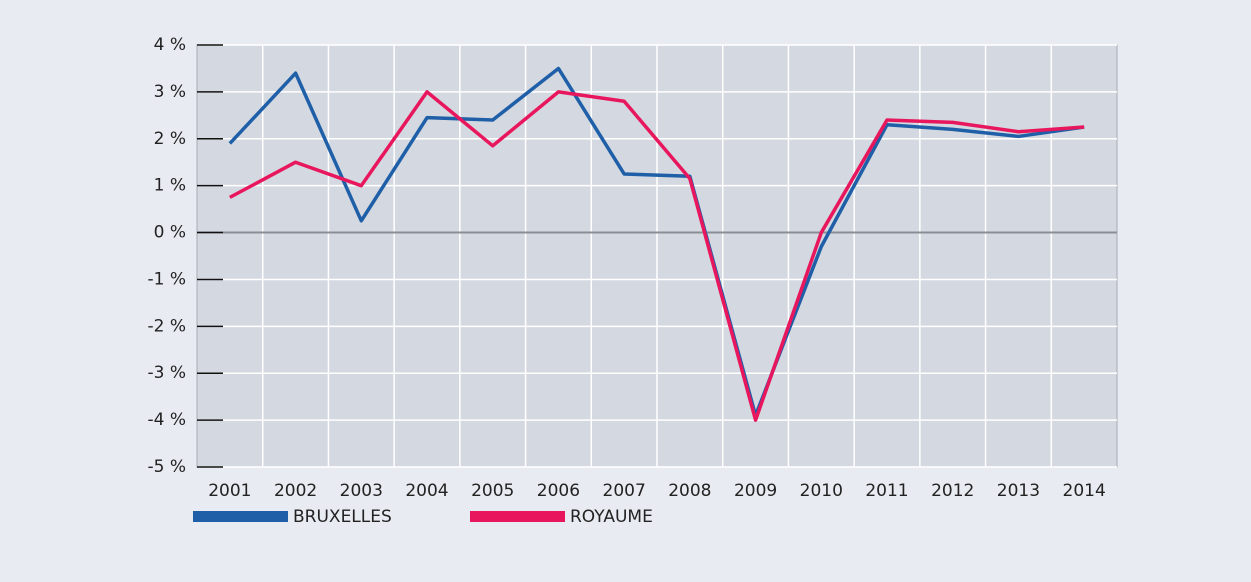 This screenshot has width=1251, height=582. Describe the element at coordinates (361, 491) in the screenshot. I see `x-tick-label: 2003` at that location.